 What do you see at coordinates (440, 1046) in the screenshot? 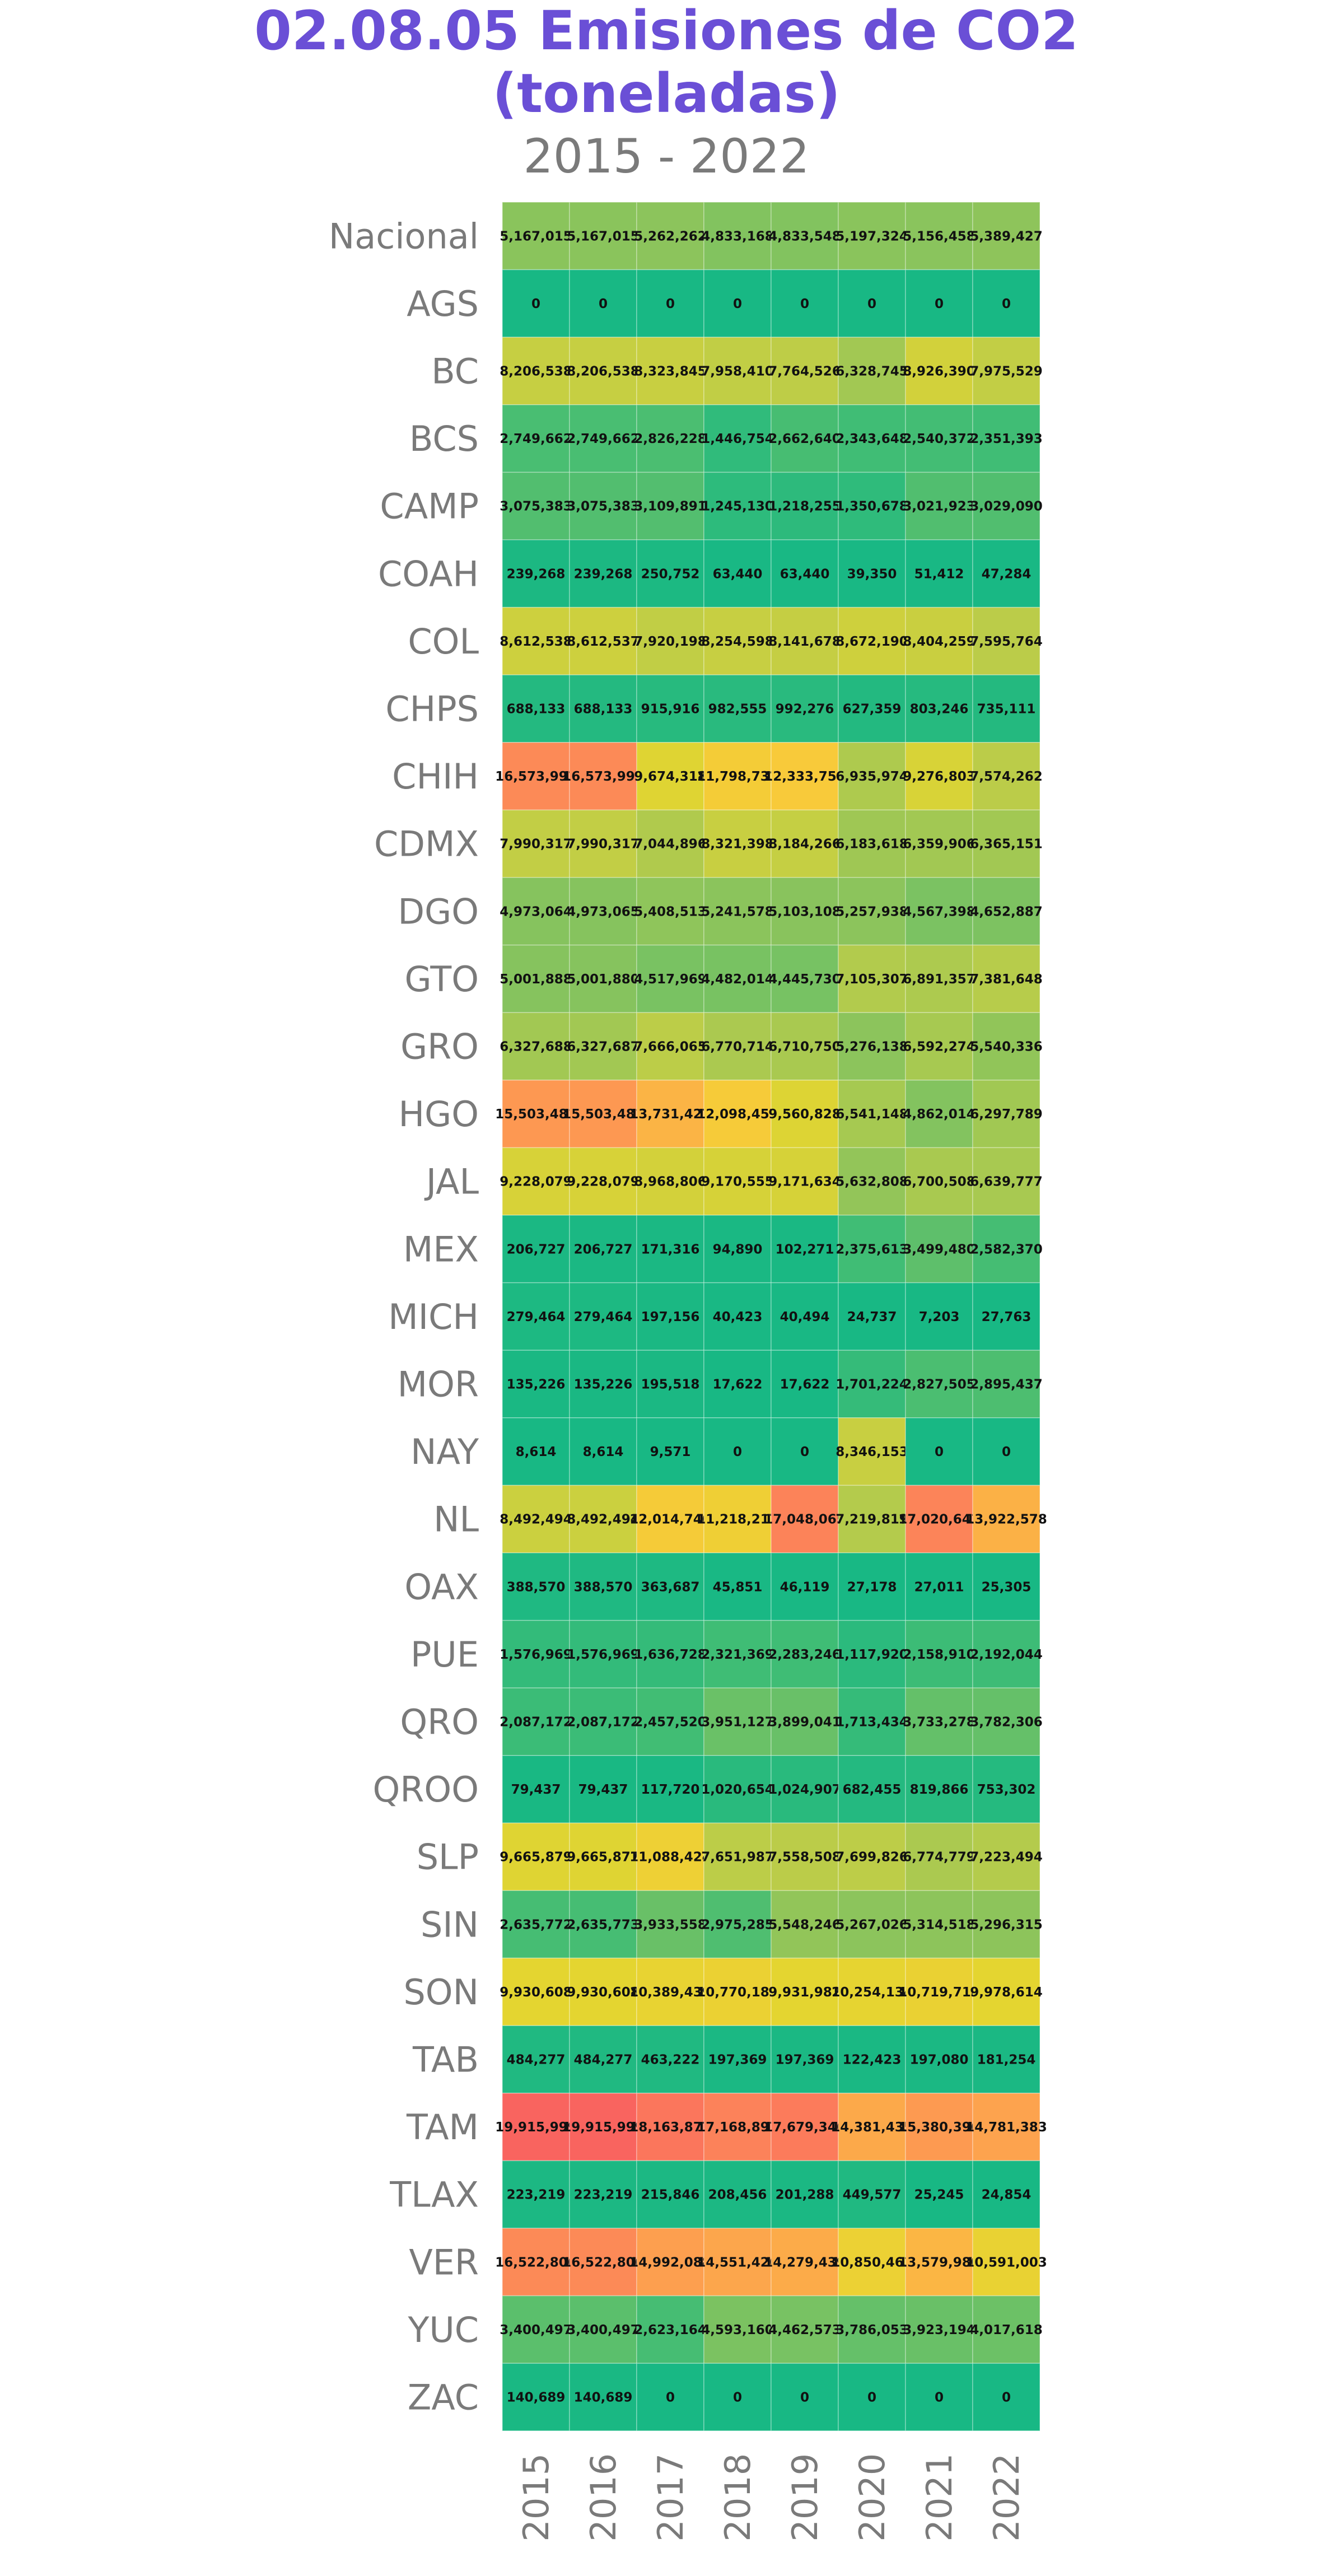
I see `row-label: GRO` at bounding box center [440, 1046].